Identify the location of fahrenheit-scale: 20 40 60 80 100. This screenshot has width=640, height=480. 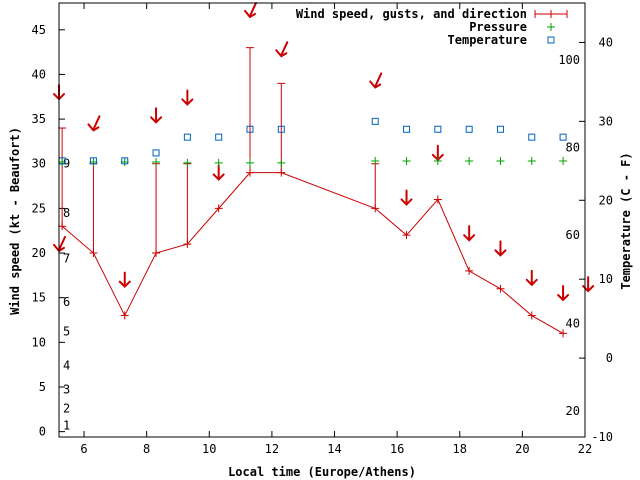
(569, 235).